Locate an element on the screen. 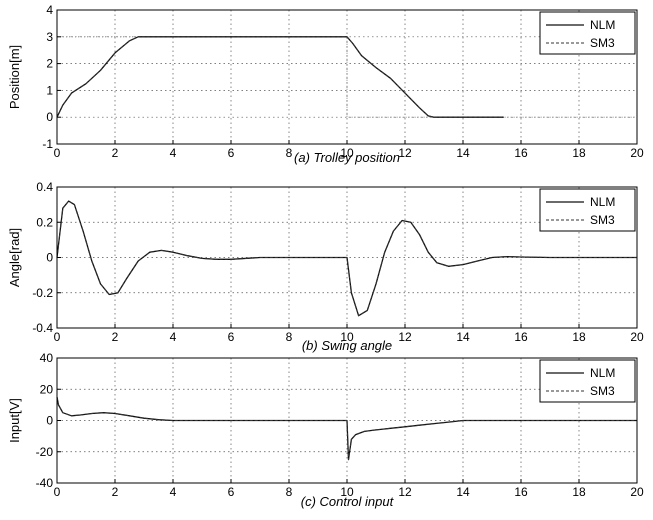 This screenshot has height=520, width=653. y-tick-label: -0.2 is located at coordinates (42, 293).